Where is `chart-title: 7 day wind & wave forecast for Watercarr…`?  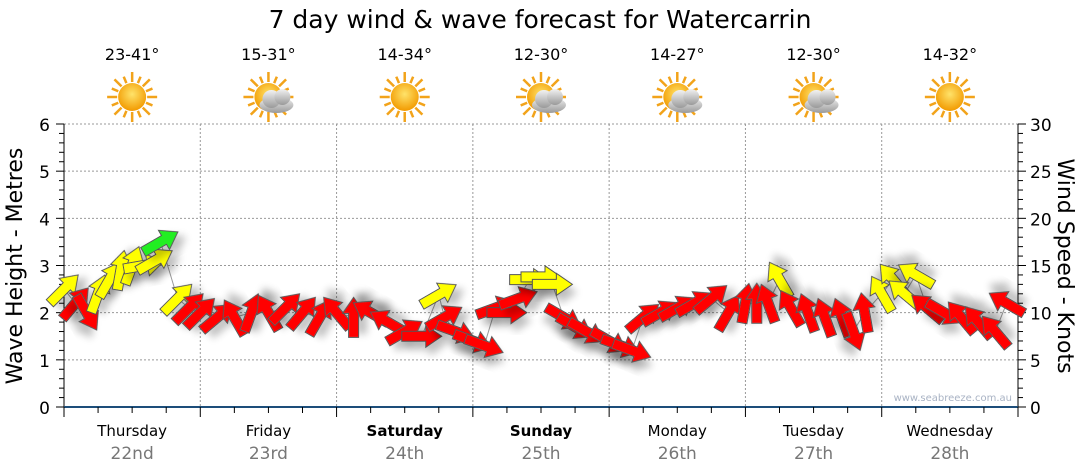
chart-title: 7 day wind & wave forecast for Watercarr… is located at coordinates (540, 19).